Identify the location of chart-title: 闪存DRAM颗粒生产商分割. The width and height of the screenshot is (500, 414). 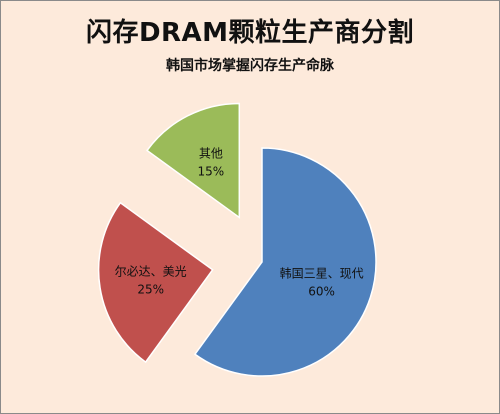
(250, 33).